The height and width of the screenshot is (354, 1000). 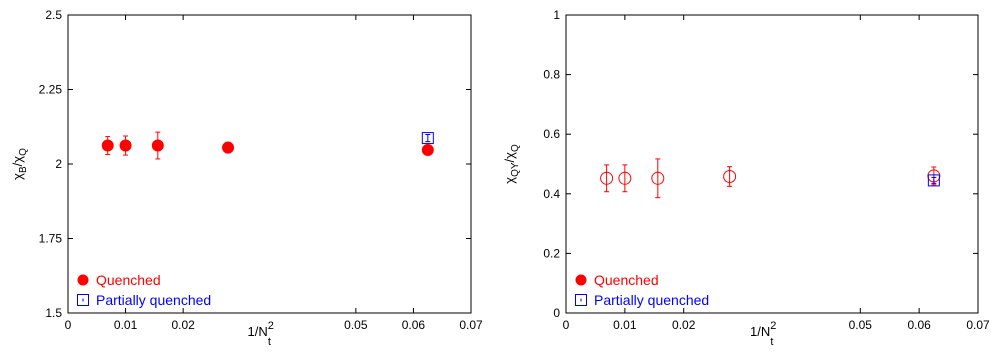 I want to click on y-tick-label: 2.25, so click(x=51, y=90).